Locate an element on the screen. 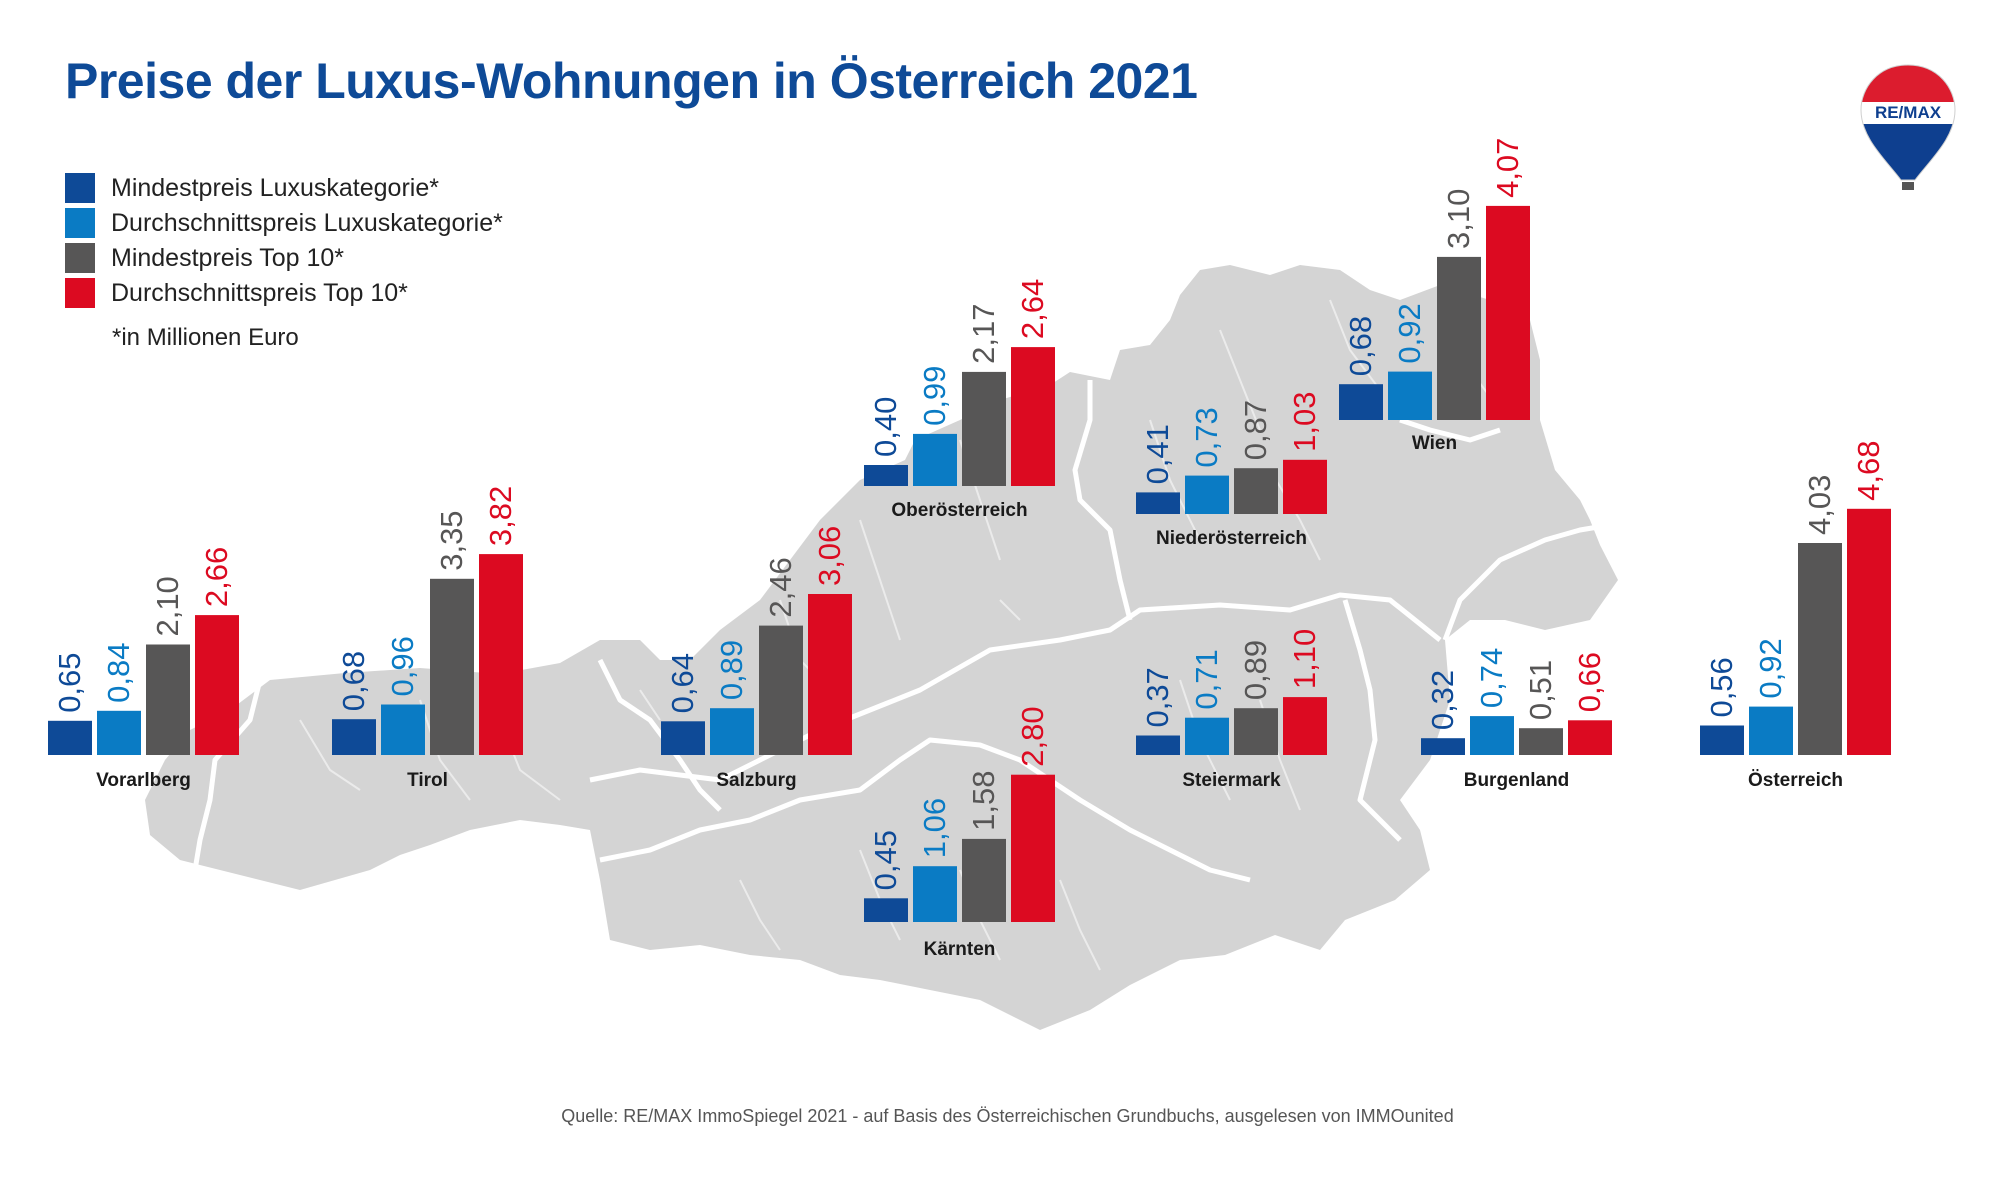 This screenshot has width=2015, height=1187. data-label: 1,06 is located at coordinates (934, 828).